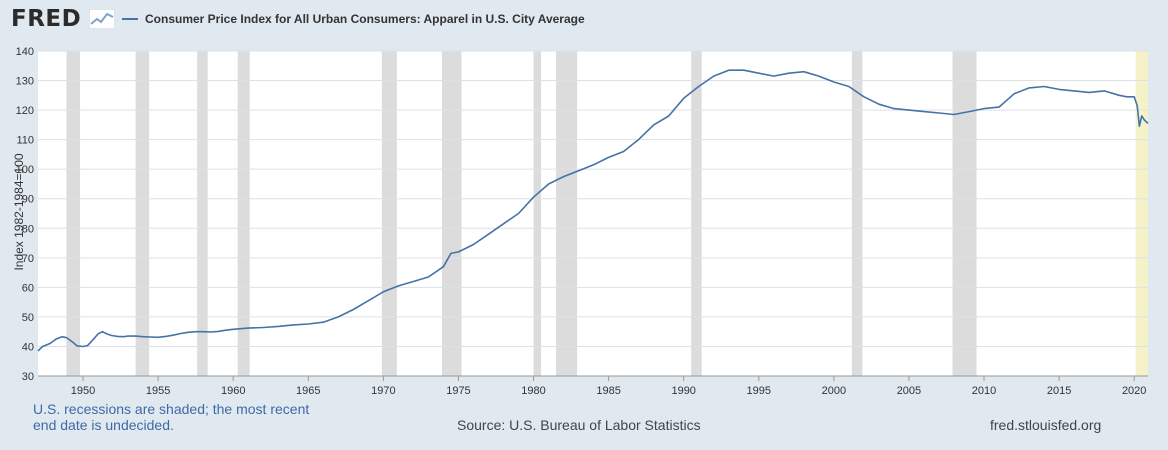  Describe the element at coordinates (28, 259) in the screenshot. I see `y-tick-label: 70` at that location.